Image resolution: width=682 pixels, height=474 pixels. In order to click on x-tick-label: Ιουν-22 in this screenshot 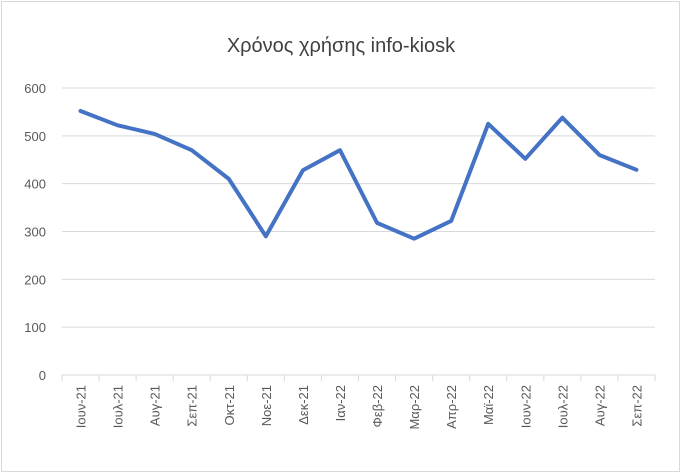, I will do `click(525, 406)`.